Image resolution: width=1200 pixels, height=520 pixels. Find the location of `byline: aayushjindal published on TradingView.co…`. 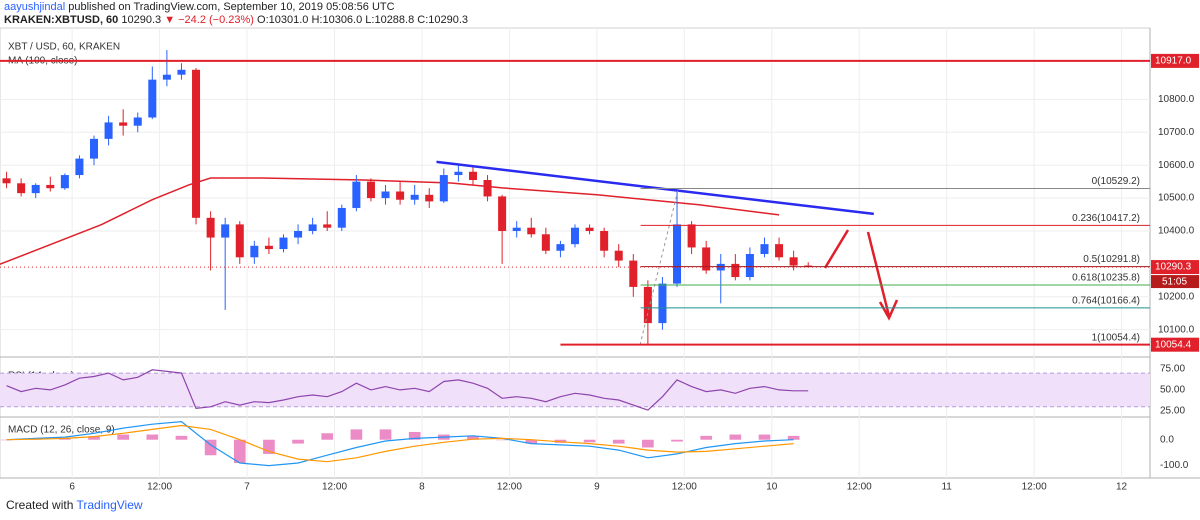

byline: aayushjindal published on TradingView.co… is located at coordinates (236, 7).